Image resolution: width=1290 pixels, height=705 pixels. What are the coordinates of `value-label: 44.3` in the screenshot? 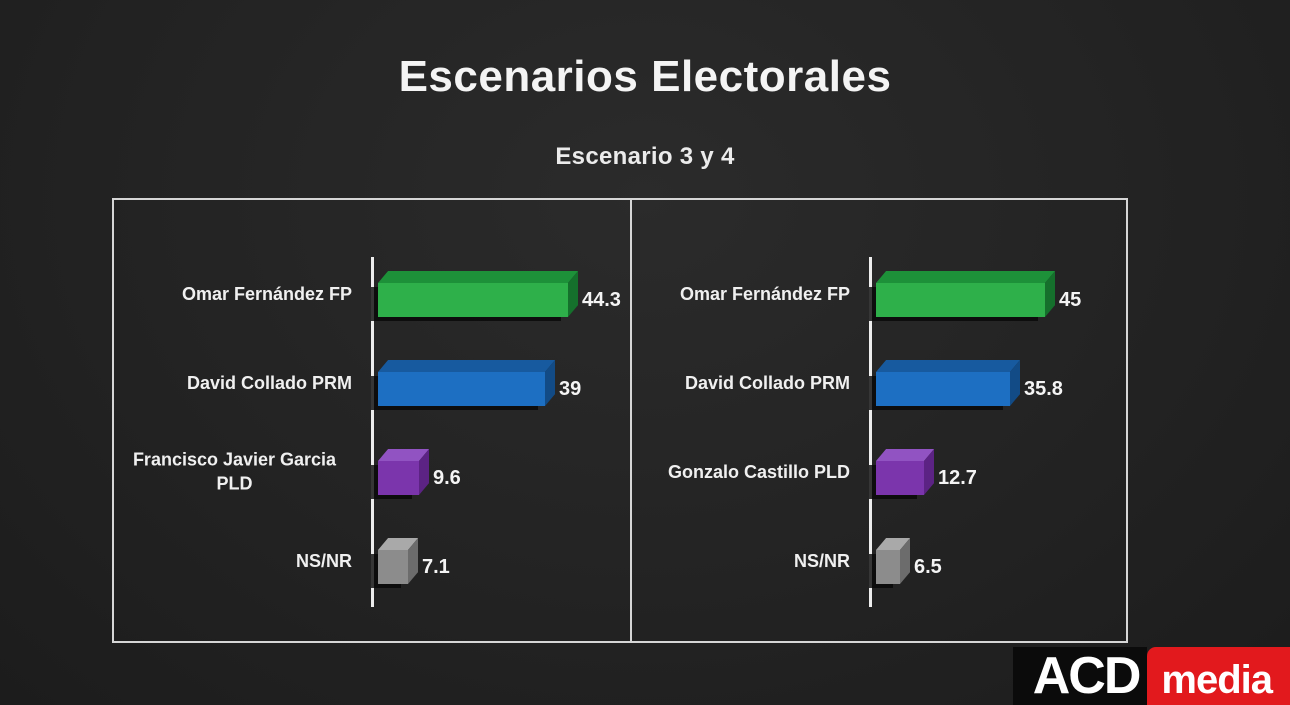 It's located at (601, 300).